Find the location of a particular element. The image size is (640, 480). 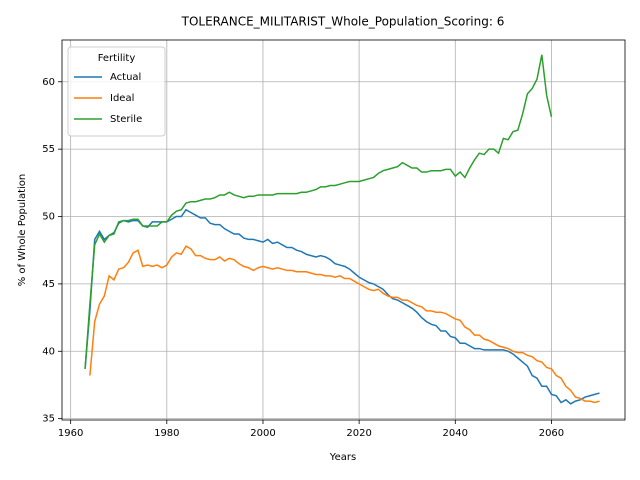

y-tick-label: 45 is located at coordinates (48, 284).